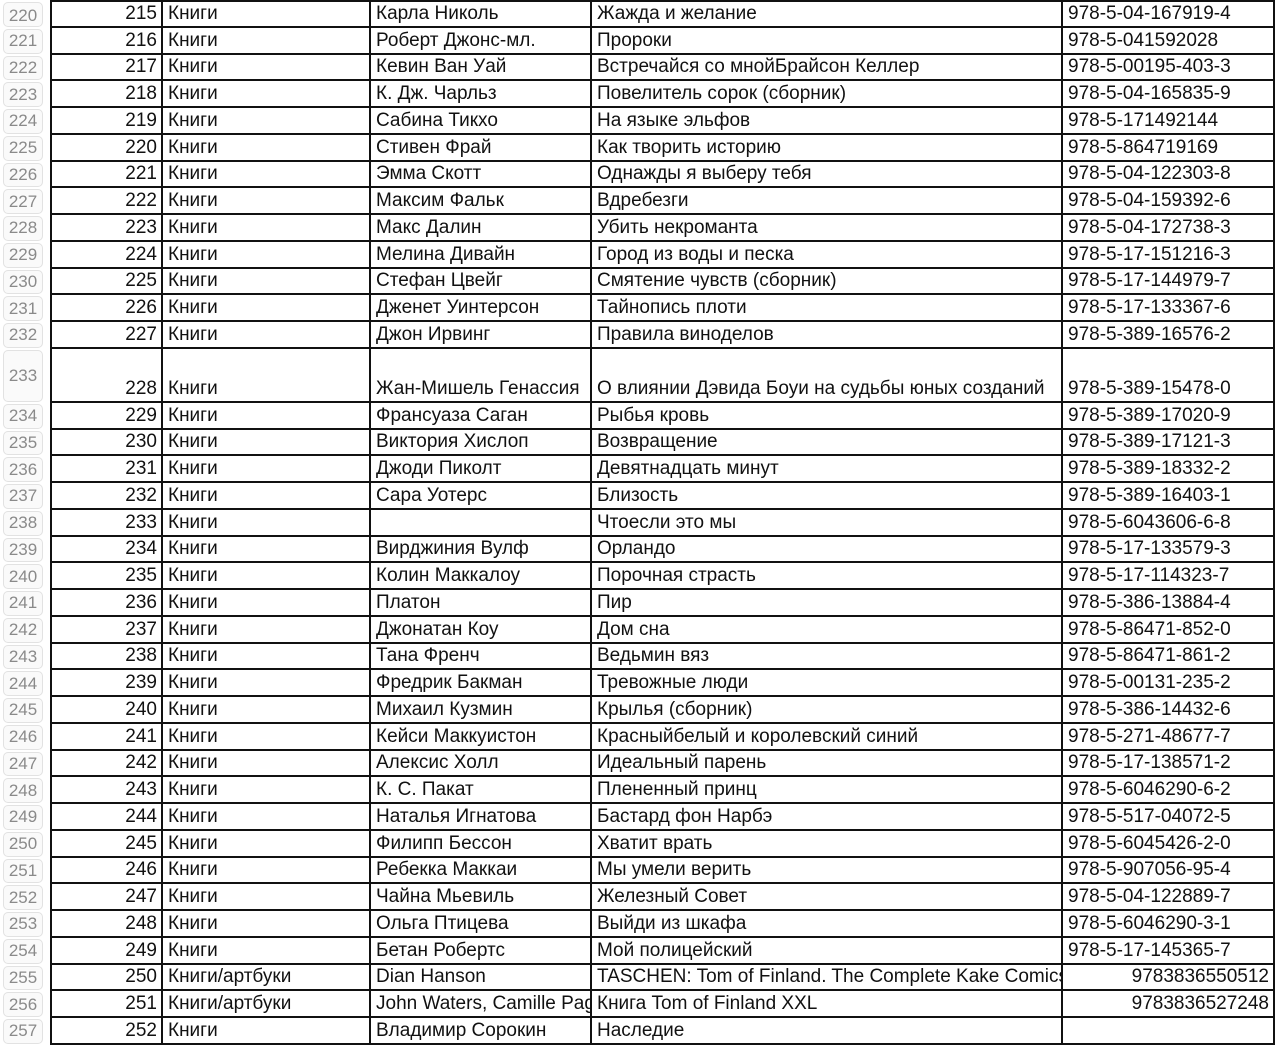 This screenshot has width=1280, height=1045. I want to click on cell-title: Чтоесли это мы, so click(827, 523).